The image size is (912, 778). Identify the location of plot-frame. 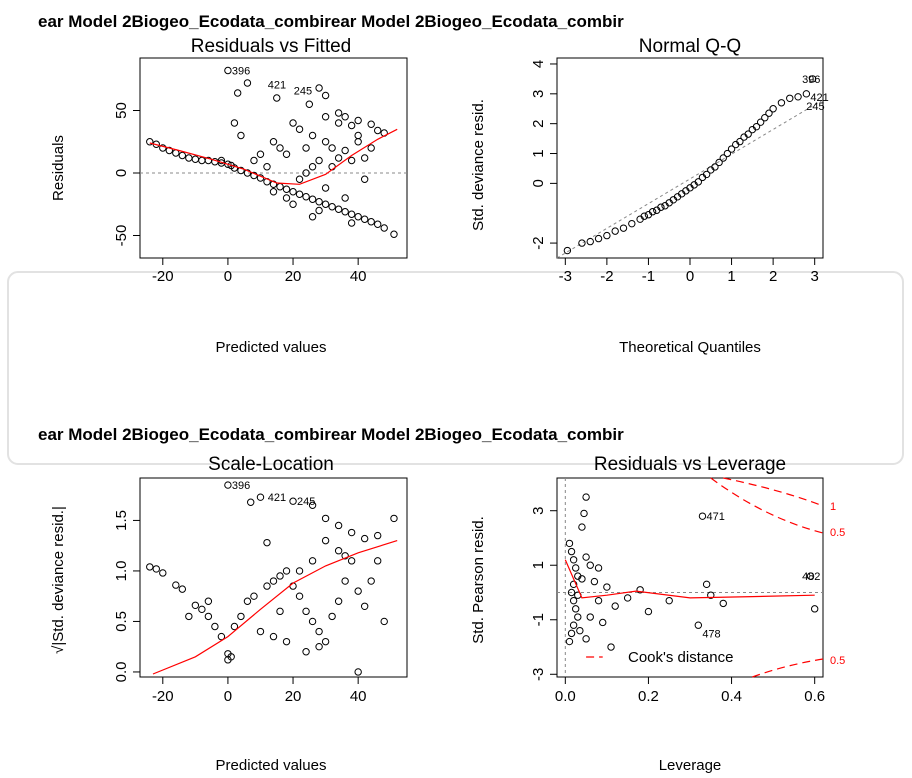
(690, 577).